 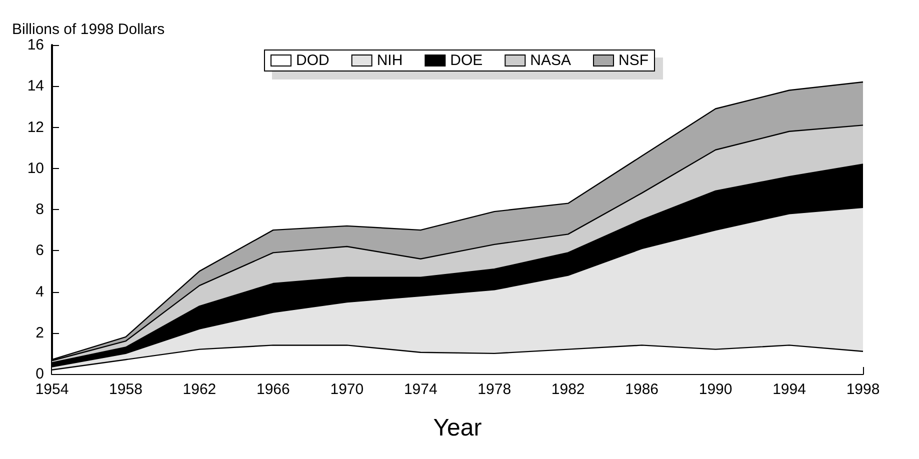 What do you see at coordinates (35, 45) in the screenshot?
I see `y-tick-label: 16` at bounding box center [35, 45].